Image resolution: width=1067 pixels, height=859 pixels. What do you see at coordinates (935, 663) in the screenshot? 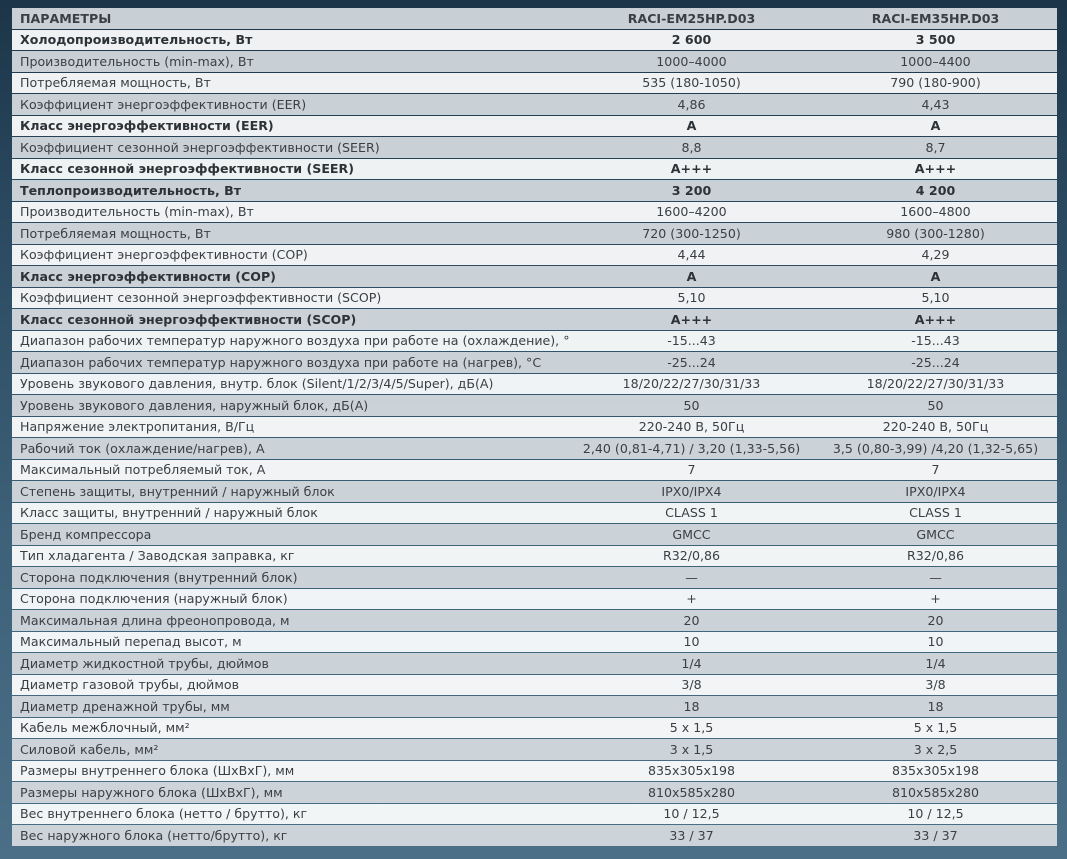
I see `row-value-model-2: 1/4` at bounding box center [935, 663].